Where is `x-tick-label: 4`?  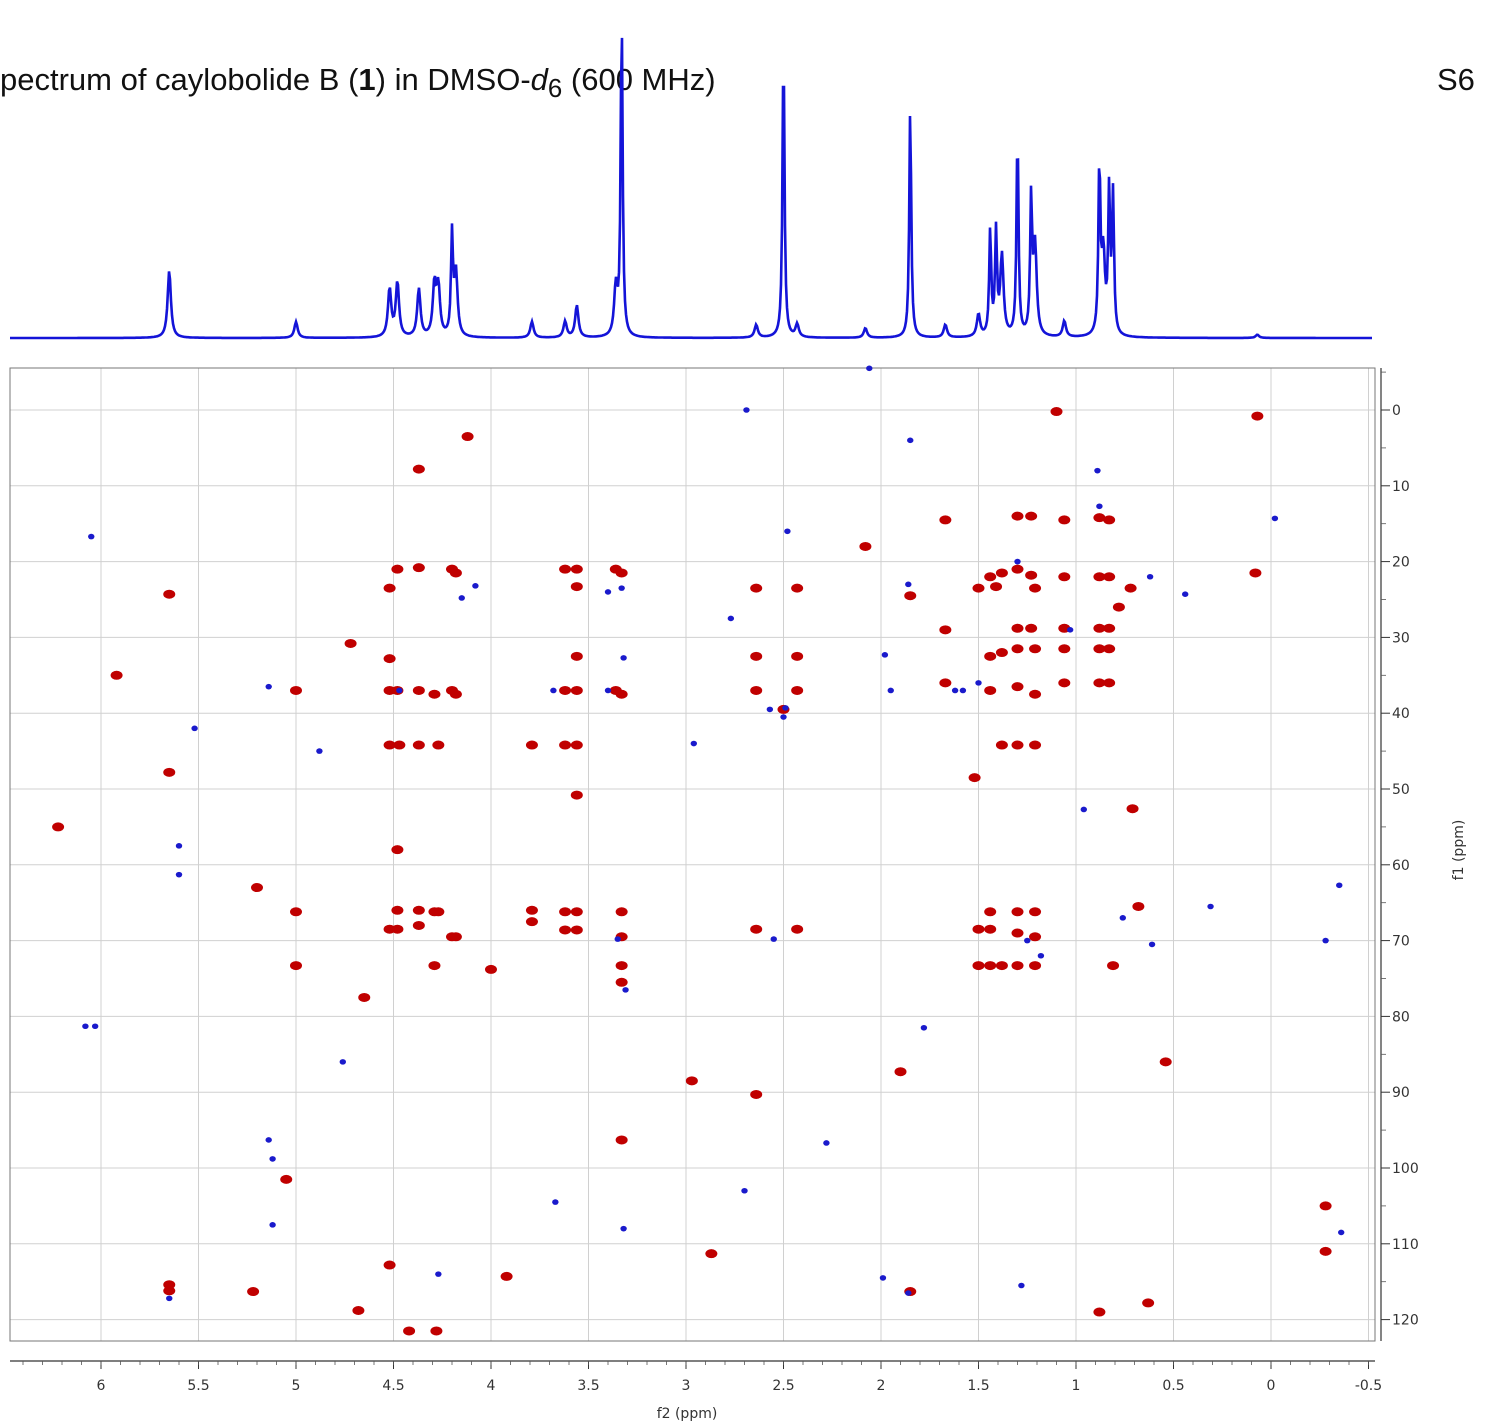 x-tick-label: 4 is located at coordinates (491, 1386).